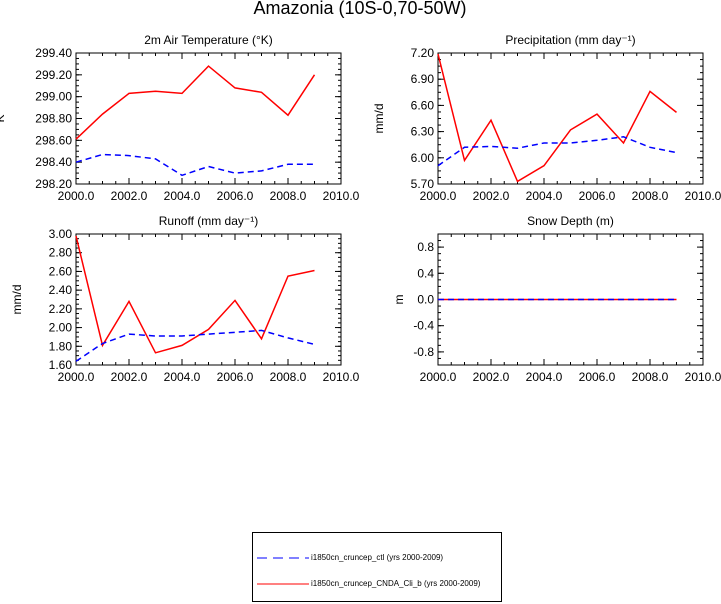 The image size is (721, 604). I want to click on y-tick-label: 6.90, so click(423, 79).